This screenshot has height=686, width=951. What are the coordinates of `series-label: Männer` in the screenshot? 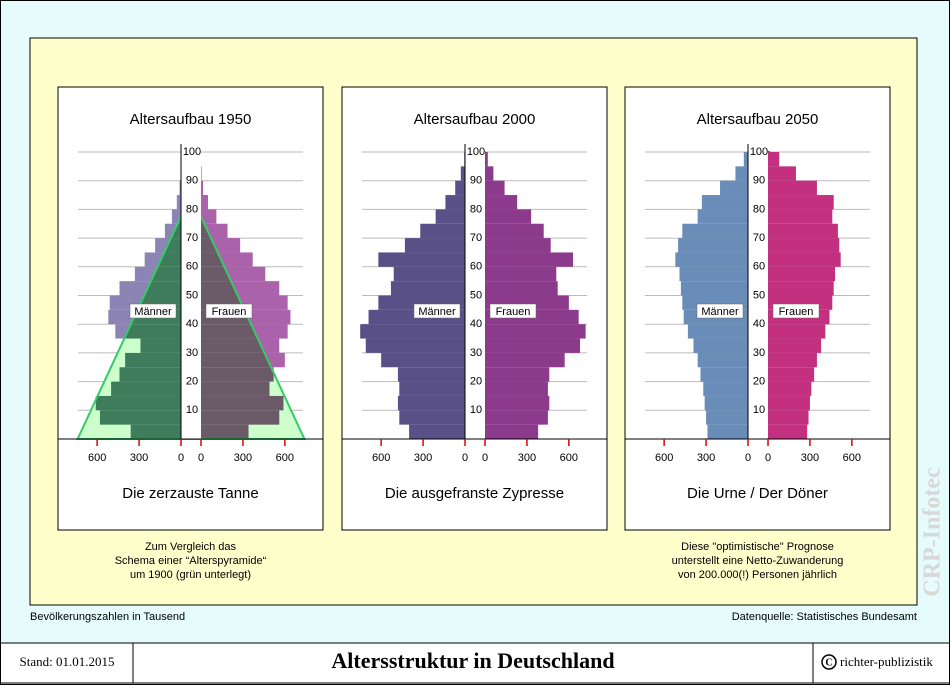 It's located at (437, 312).